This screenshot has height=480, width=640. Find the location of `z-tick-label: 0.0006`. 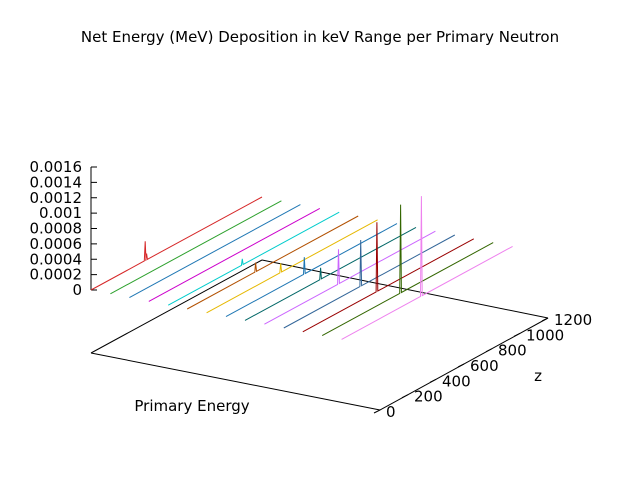

z-tick-label: 0.0006 is located at coordinates (56, 244).